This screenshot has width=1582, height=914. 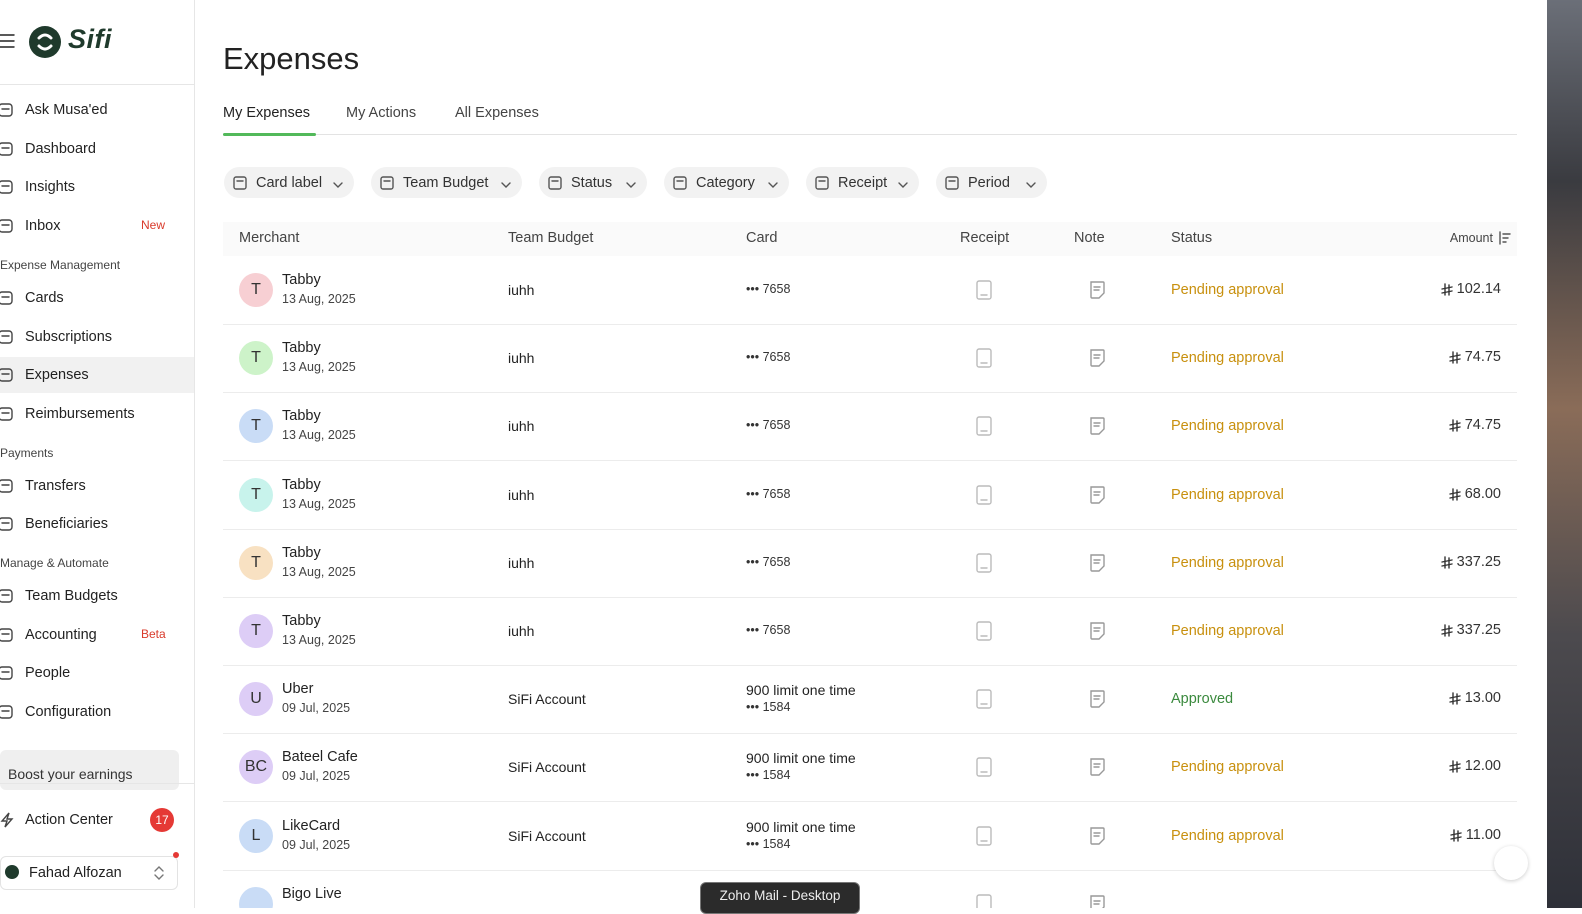 What do you see at coordinates (985, 238) in the screenshot?
I see `column-header: Receipt` at bounding box center [985, 238].